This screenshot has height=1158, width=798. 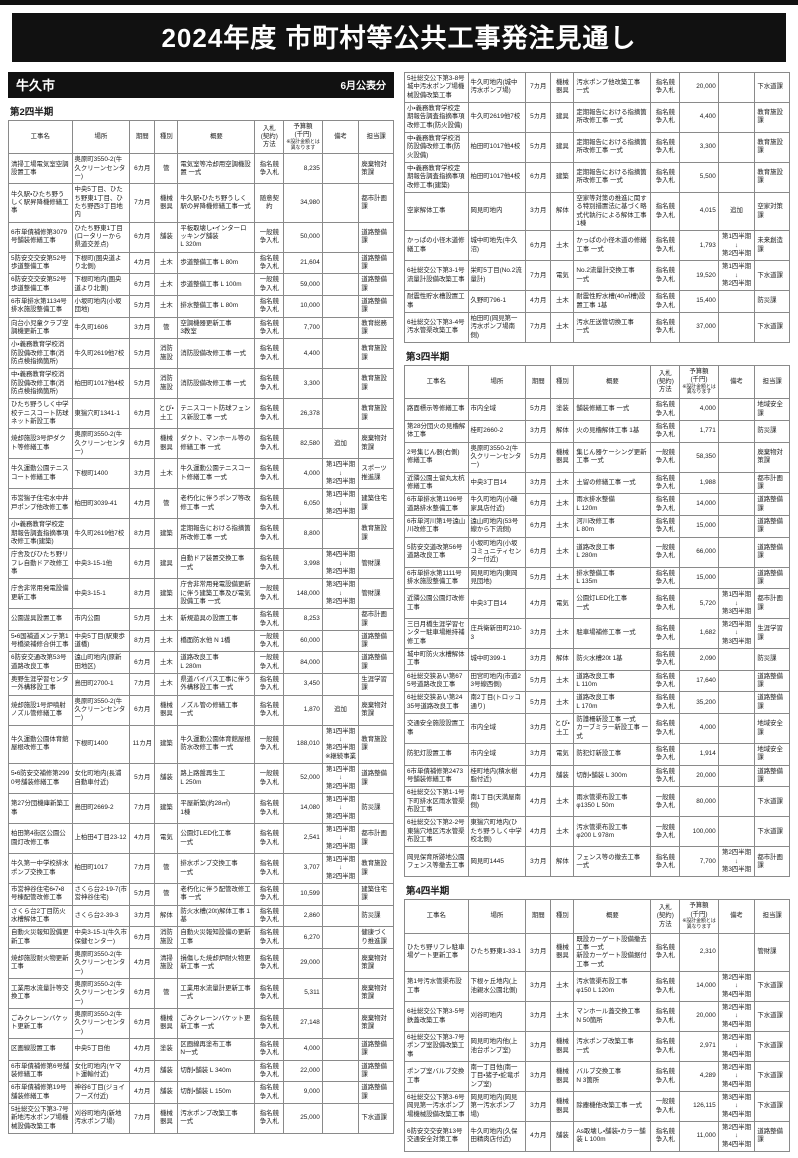 I want to click on cell-overview: 汚水ポンプ改築工事 一式, so click(x=612, y=1047).